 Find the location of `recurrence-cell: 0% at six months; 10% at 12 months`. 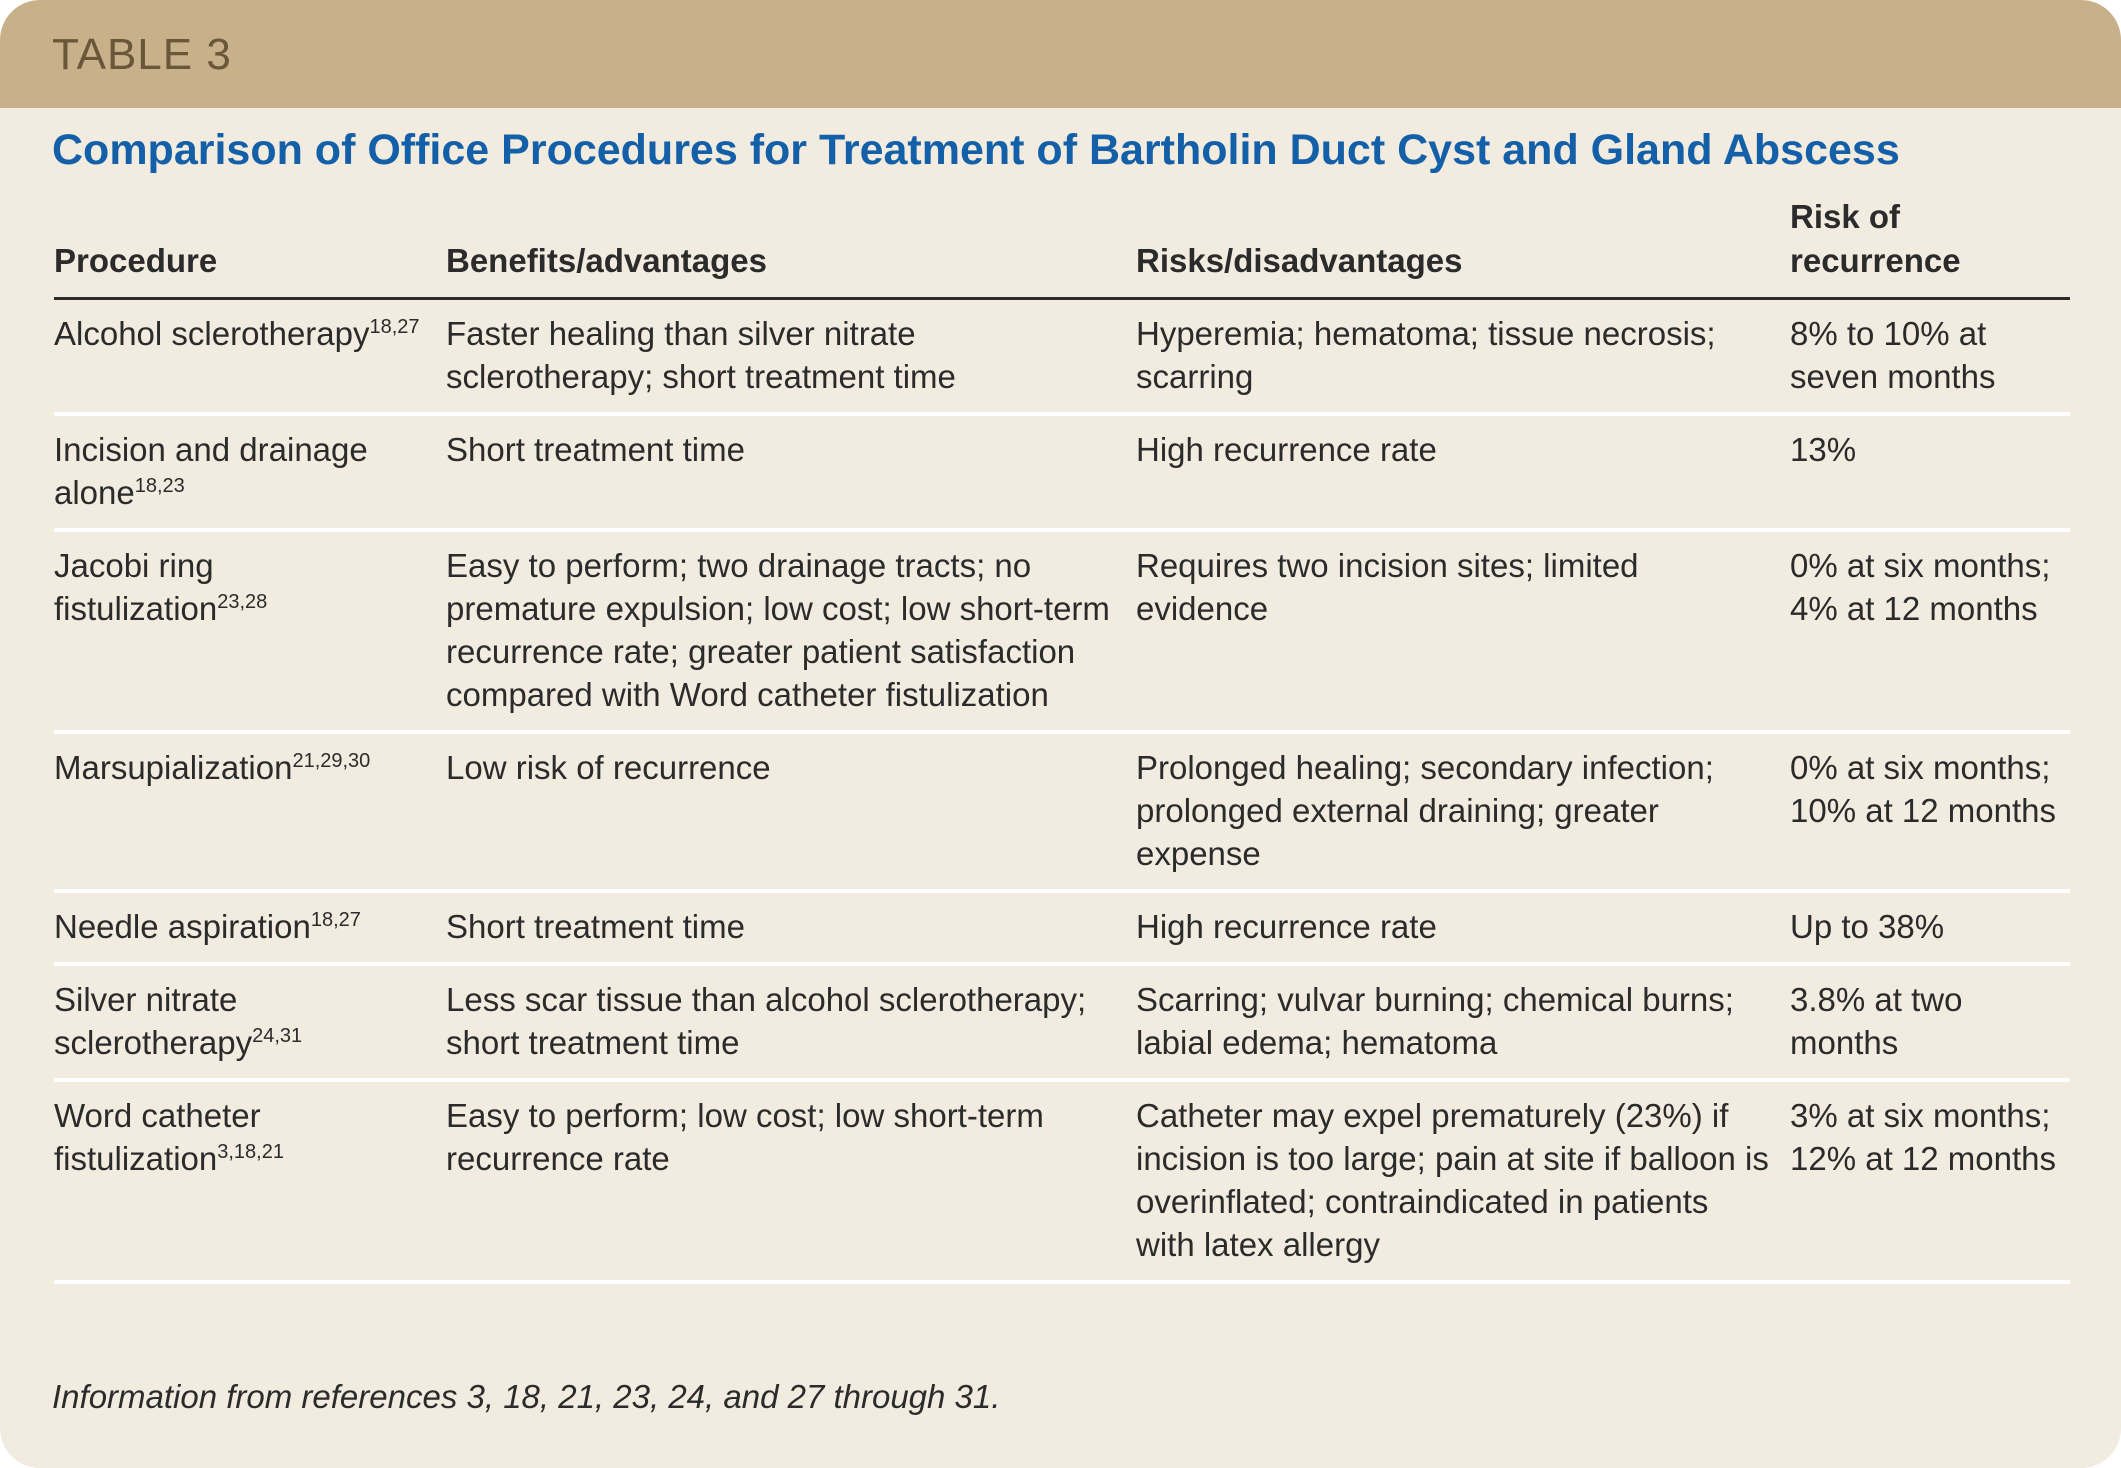

recurrence-cell: 0% at six months; 10% at 12 months is located at coordinates (1930, 812).